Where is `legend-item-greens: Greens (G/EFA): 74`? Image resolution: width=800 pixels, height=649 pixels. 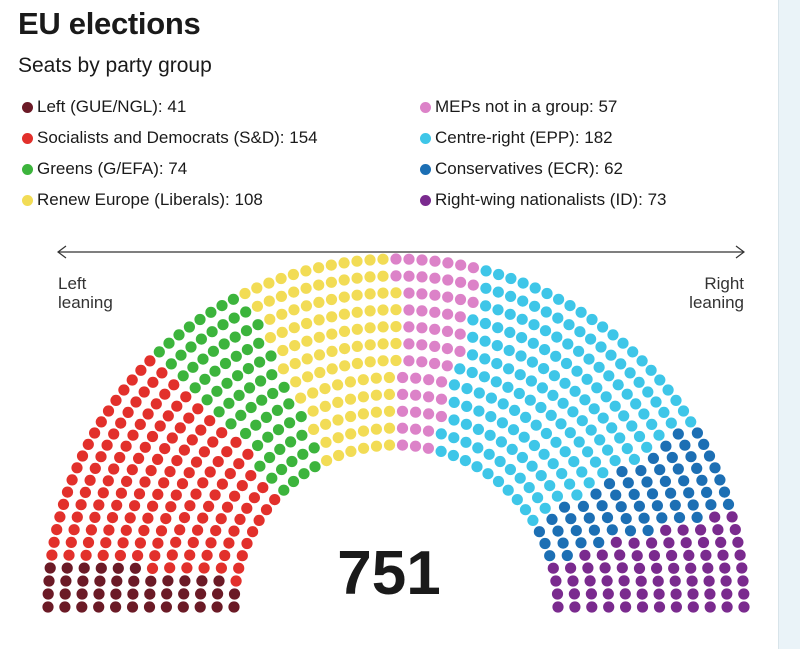
legend-item-greens: Greens (G/EFA): 74 is located at coordinates (104, 169).